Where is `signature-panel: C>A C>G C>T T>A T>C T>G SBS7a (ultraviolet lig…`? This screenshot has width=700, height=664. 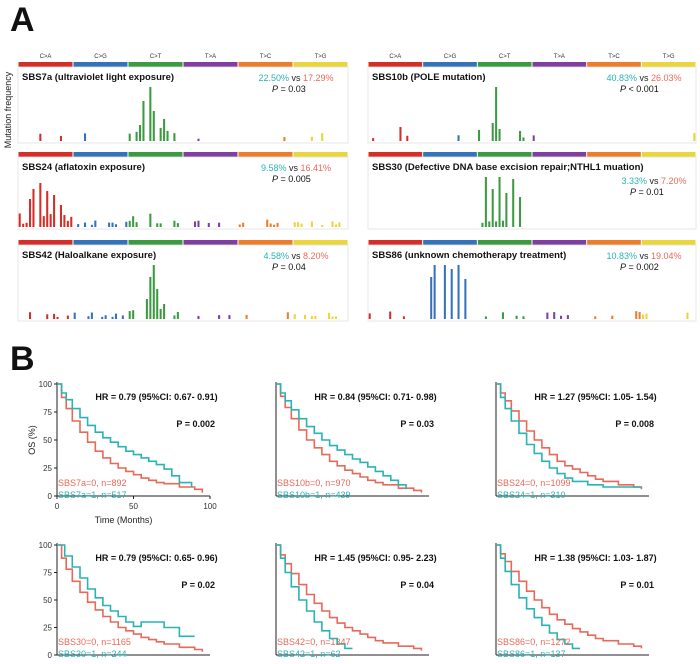 signature-panel: C>A C>G C>T T>A T>C T>G SBS7a (ultraviolet lig… is located at coordinates (183, 99).